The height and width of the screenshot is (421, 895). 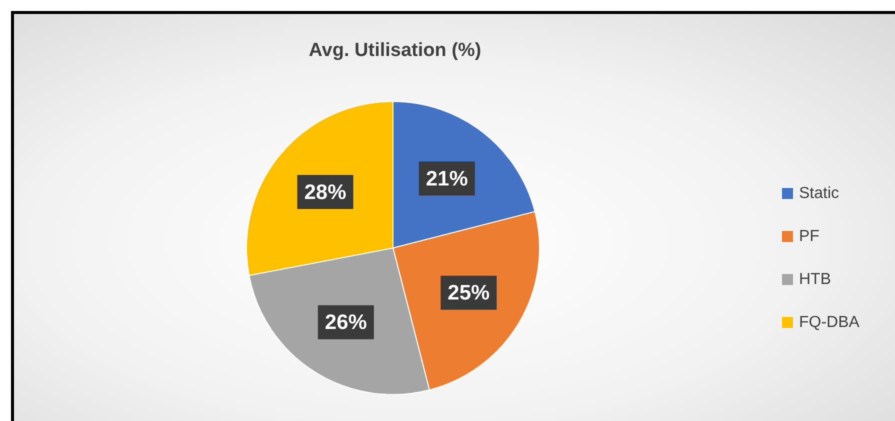 What do you see at coordinates (325, 192) in the screenshot?
I see `data-label: 28%` at bounding box center [325, 192].